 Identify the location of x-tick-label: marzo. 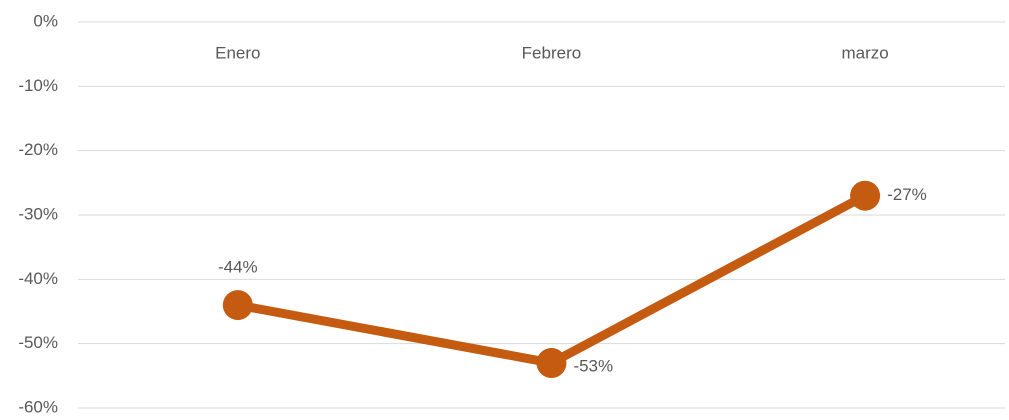
(864, 52).